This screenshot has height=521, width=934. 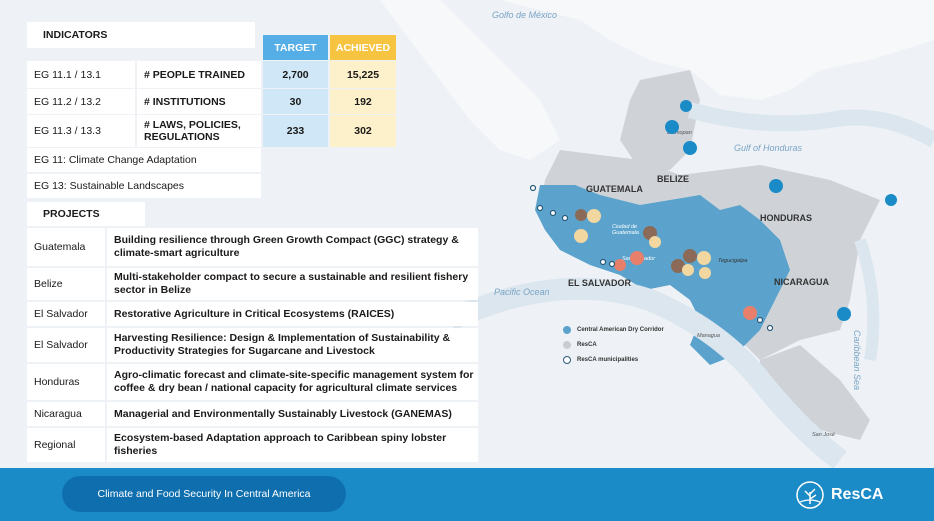 What do you see at coordinates (144, 160) in the screenshot?
I see `indicator-note: EG 11: Climate Change Adaptation` at bounding box center [144, 160].